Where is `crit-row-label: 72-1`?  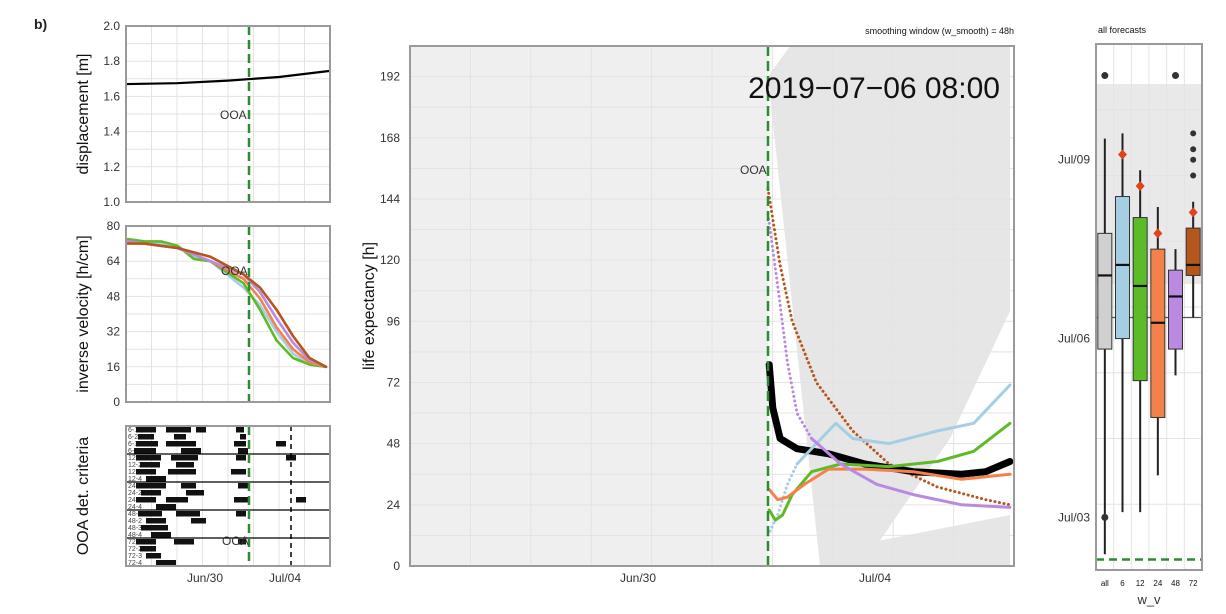 crit-row-label: 72-1 is located at coordinates (135, 542).